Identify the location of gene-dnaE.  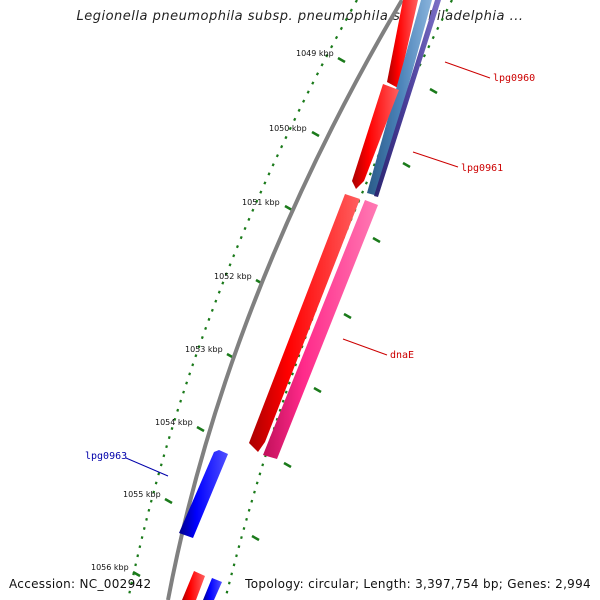
(320, 329).